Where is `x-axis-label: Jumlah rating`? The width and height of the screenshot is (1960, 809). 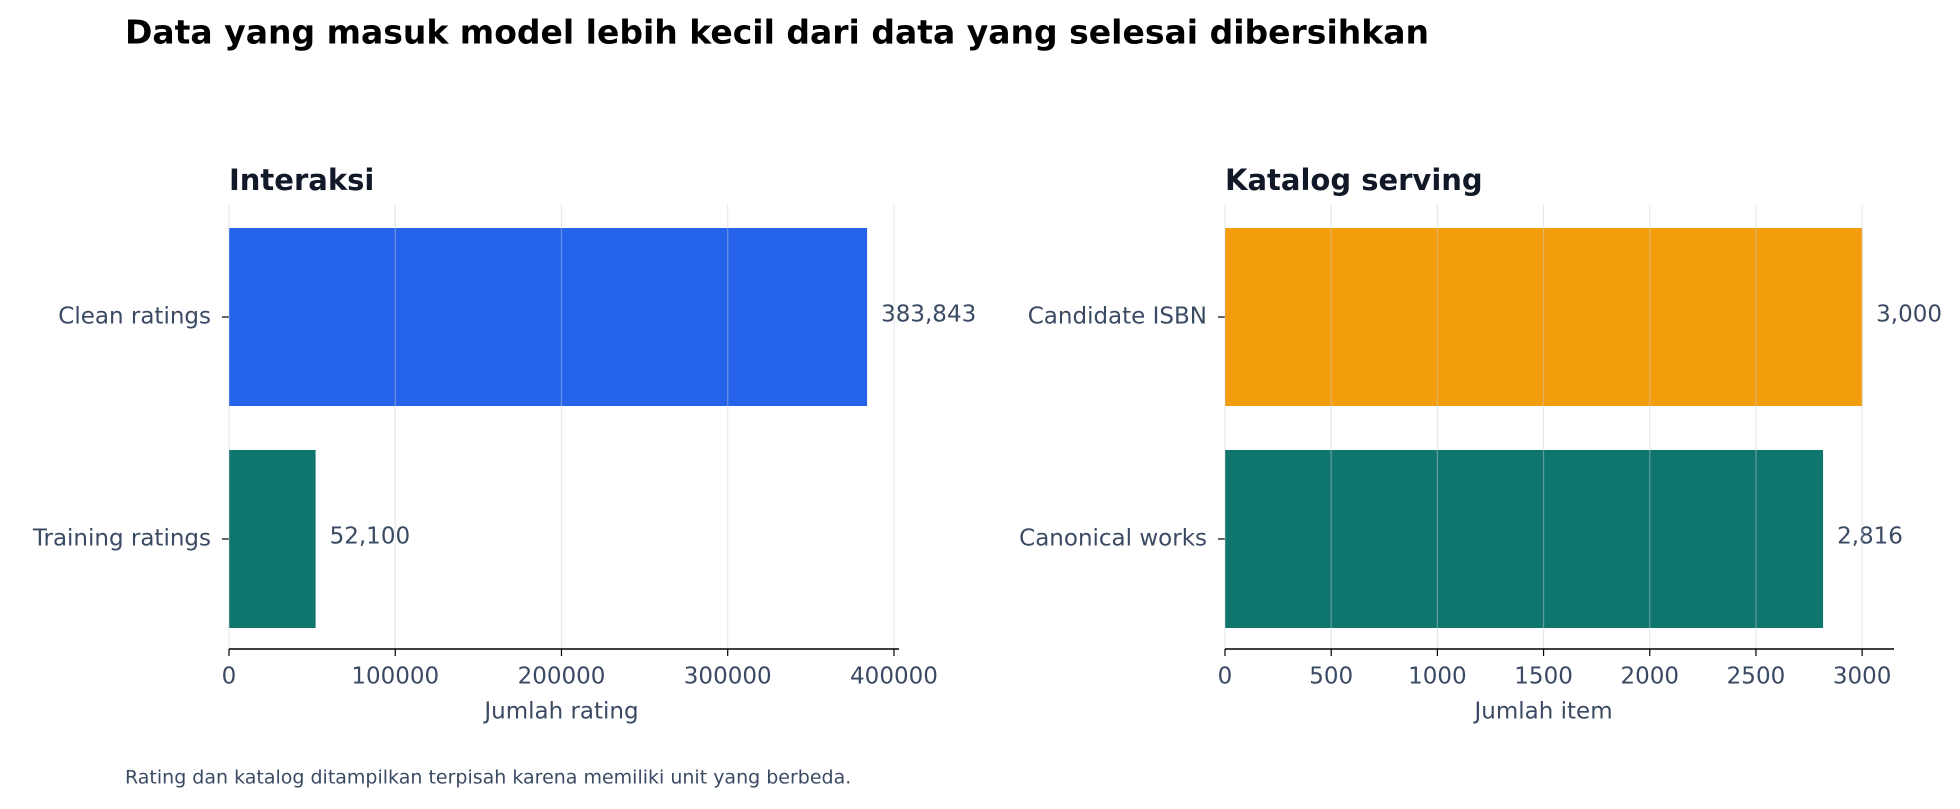 x-axis-label: Jumlah rating is located at coordinates (560, 712).